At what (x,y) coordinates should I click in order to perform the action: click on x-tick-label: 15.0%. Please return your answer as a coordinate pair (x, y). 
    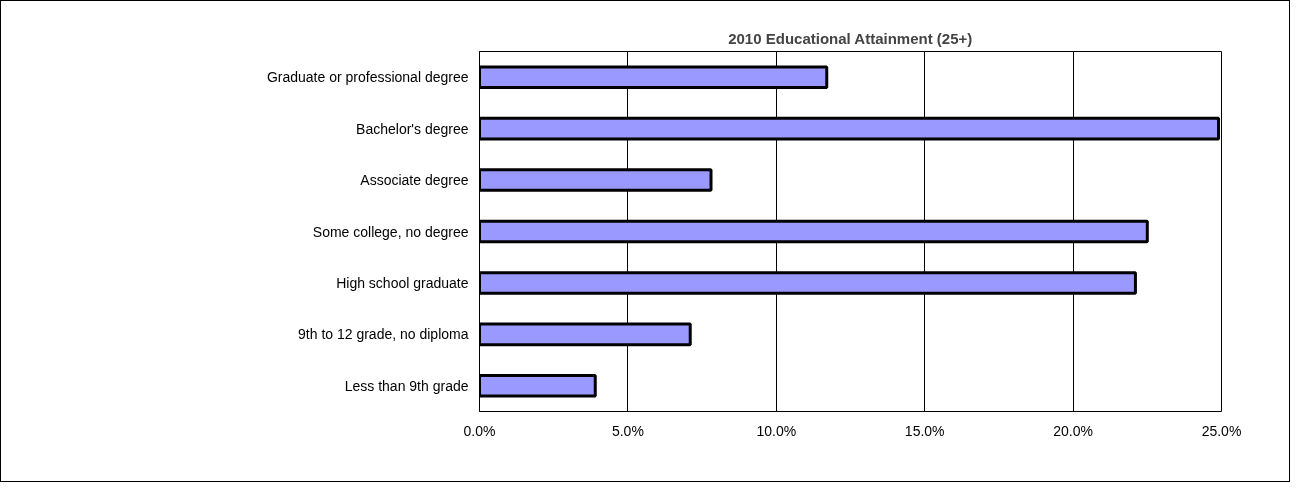
    Looking at the image, I should click on (924, 430).